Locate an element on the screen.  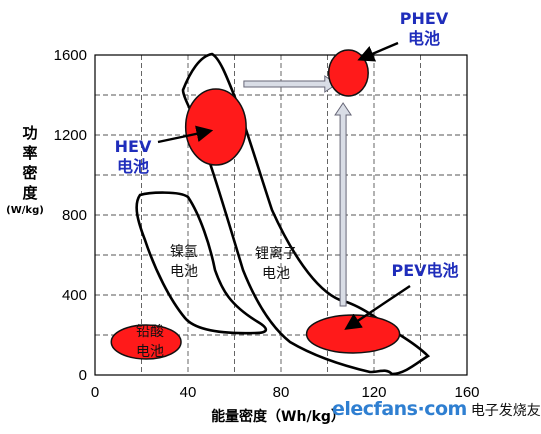
x-tick-label: 80 is located at coordinates (281, 392).